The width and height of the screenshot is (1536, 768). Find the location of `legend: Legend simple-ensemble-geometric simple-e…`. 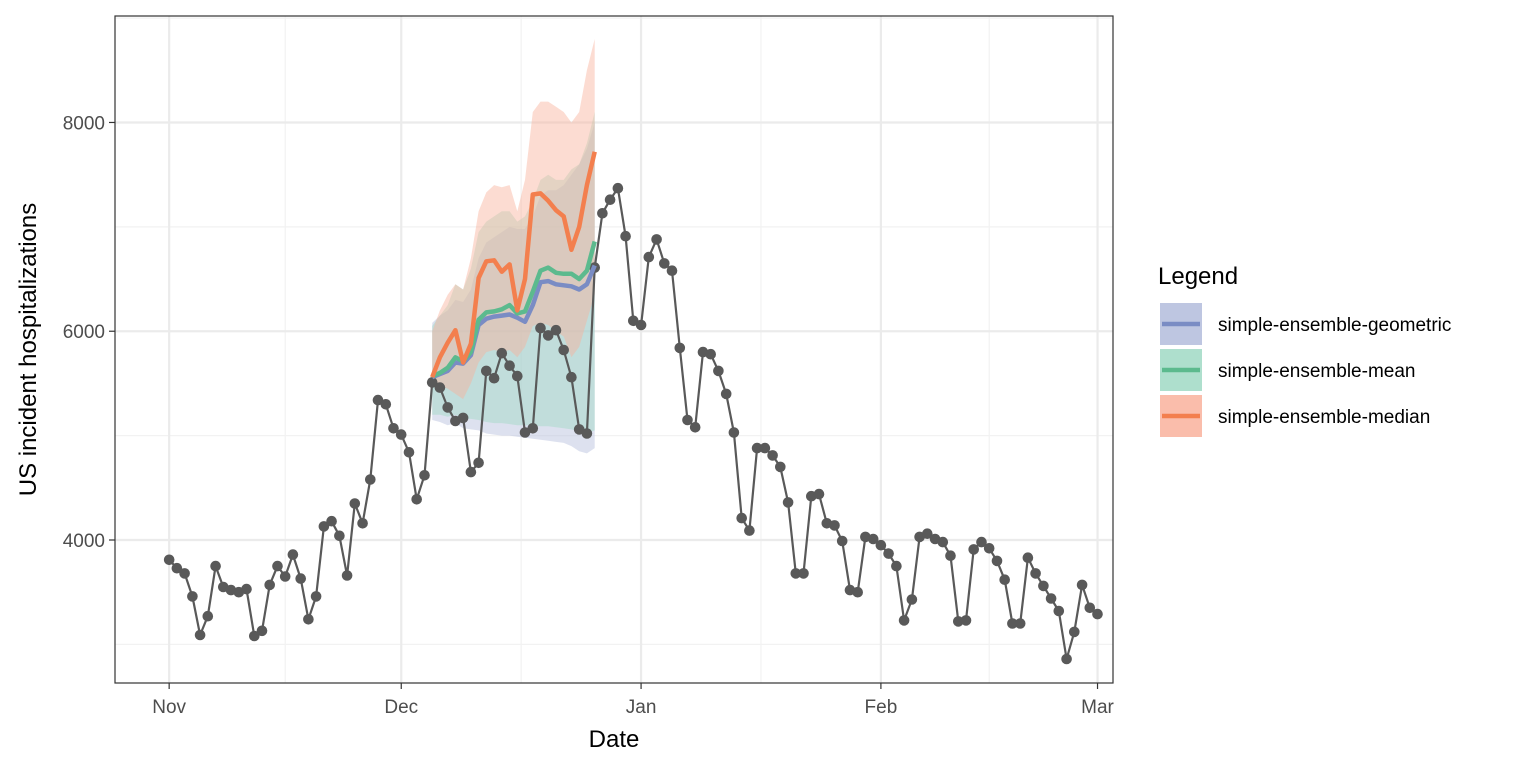

legend: Legend simple-ensemble-geometric simple-e… is located at coordinates (1304, 350).